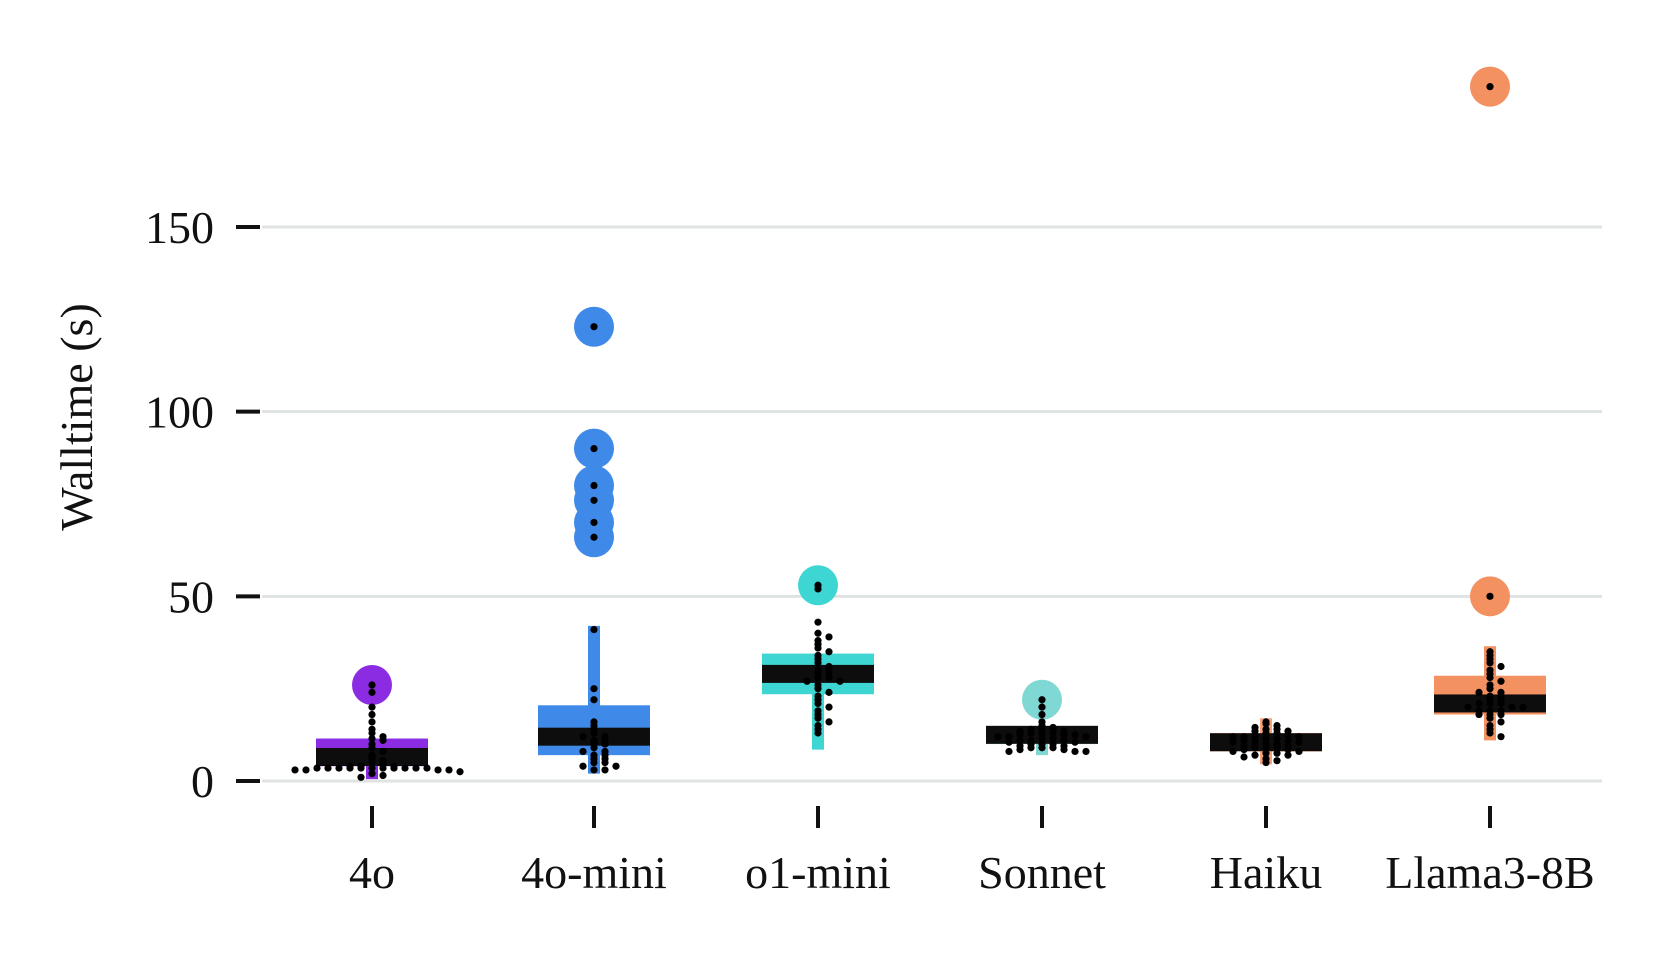  What do you see at coordinates (818, 872) in the screenshot?
I see `x-tick-label-2: o1-mini` at bounding box center [818, 872].